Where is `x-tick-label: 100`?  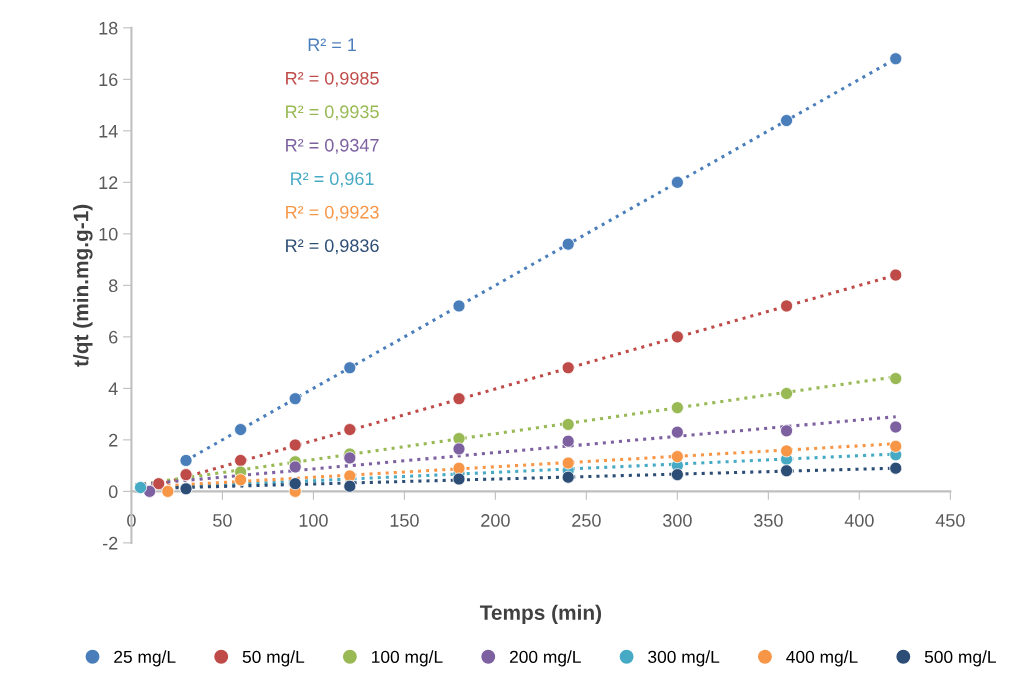 x-tick-label: 100 is located at coordinates (313, 520).